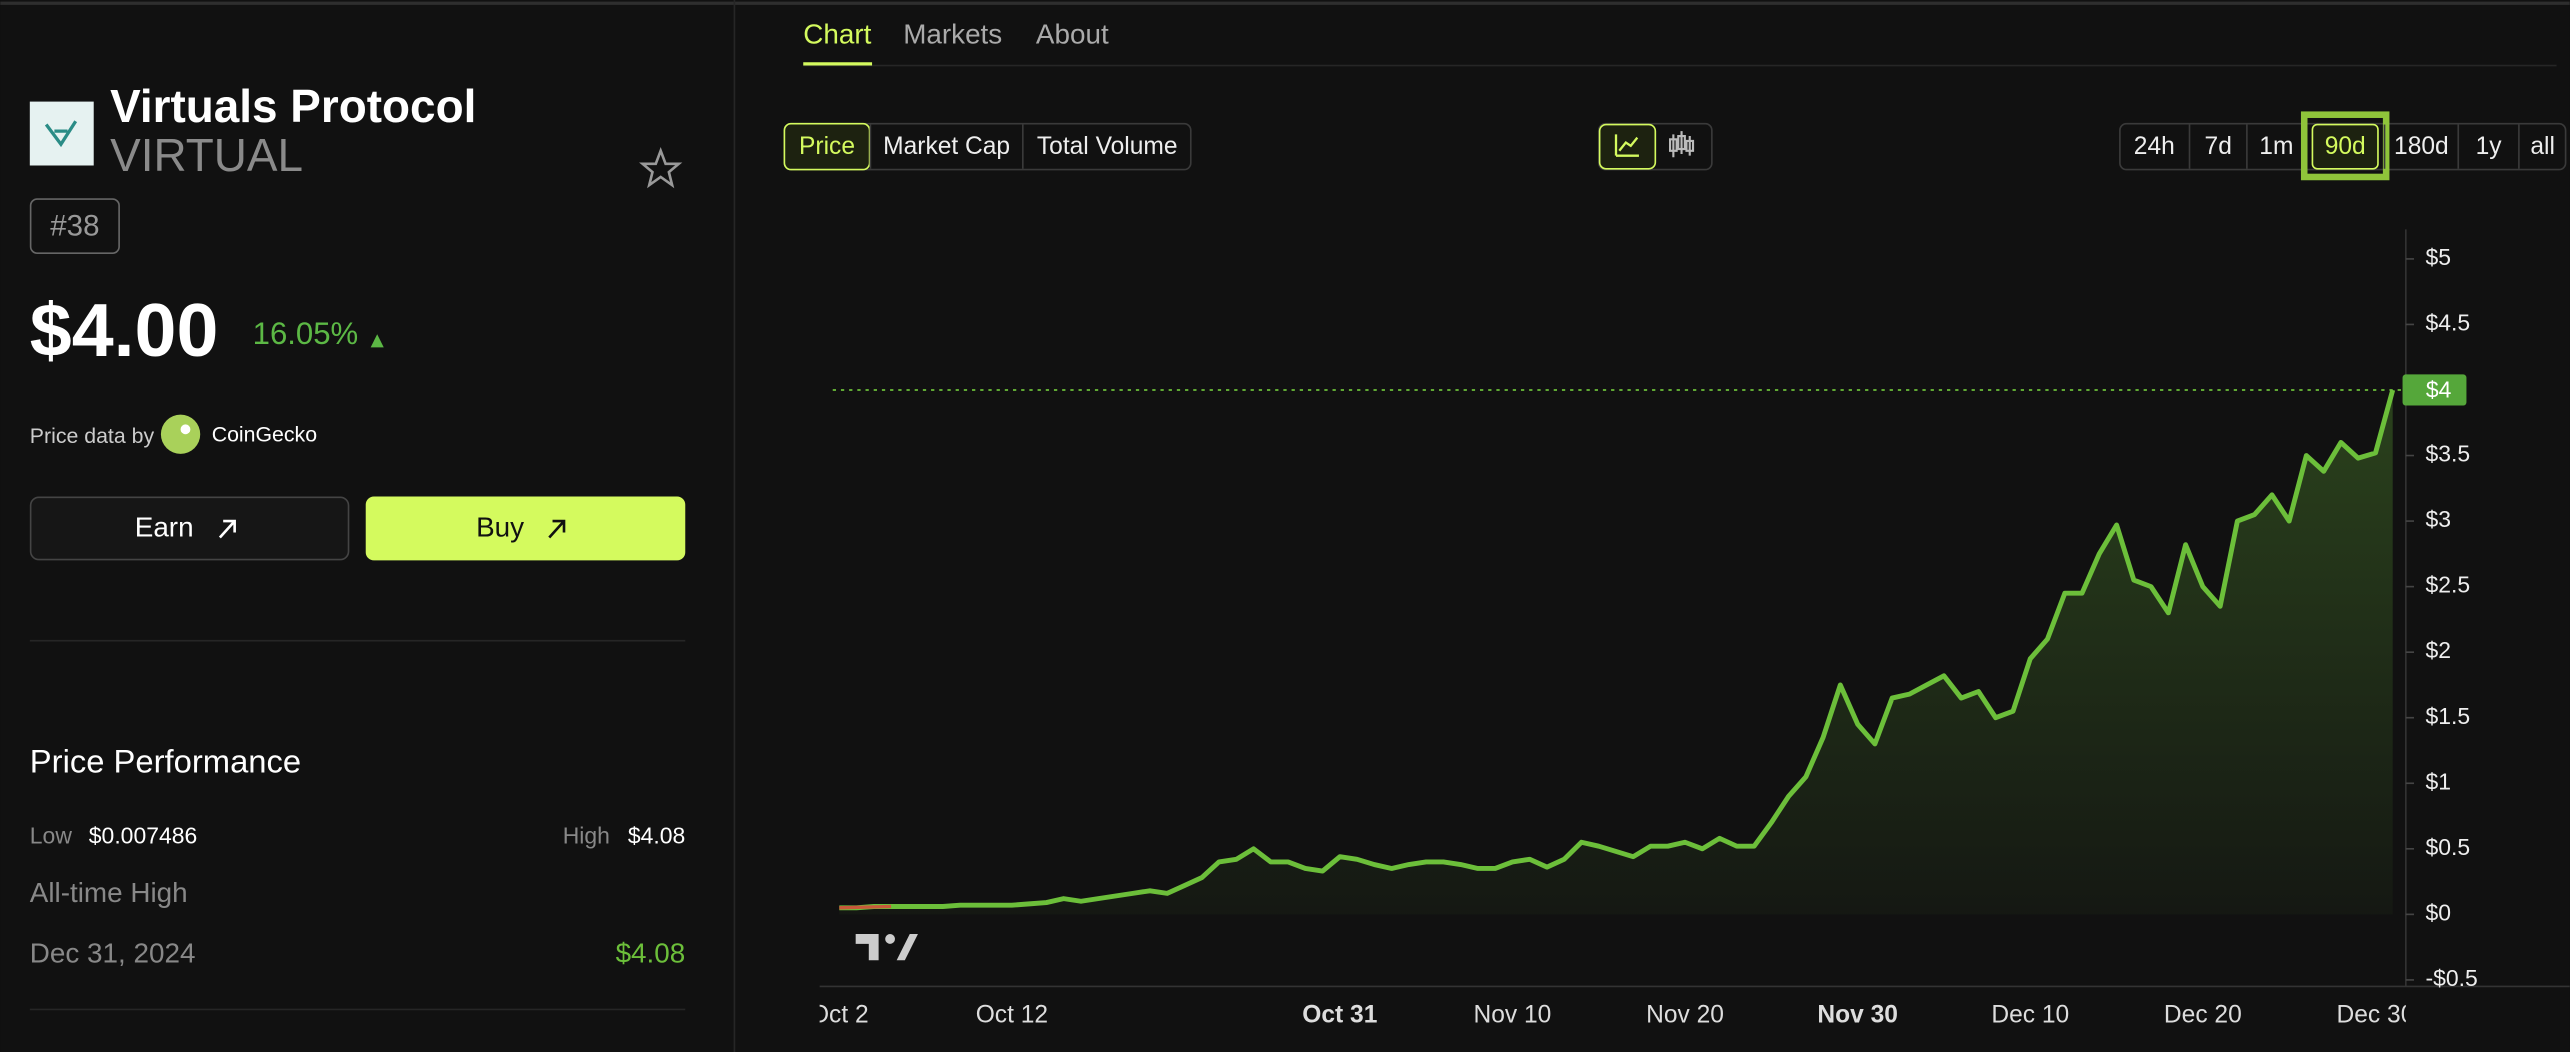 This screenshot has height=1052, width=2570. Describe the element at coordinates (1339, 1014) in the screenshot. I see `x-tick-label: Oct 31` at that location.